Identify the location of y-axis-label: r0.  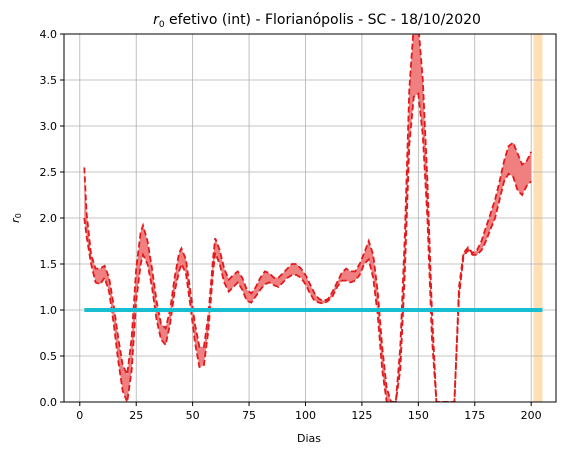
(16, 218).